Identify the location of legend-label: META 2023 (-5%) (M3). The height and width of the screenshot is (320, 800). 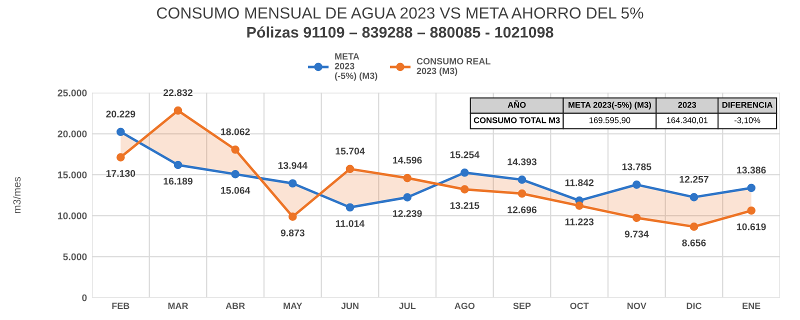
(356, 67).